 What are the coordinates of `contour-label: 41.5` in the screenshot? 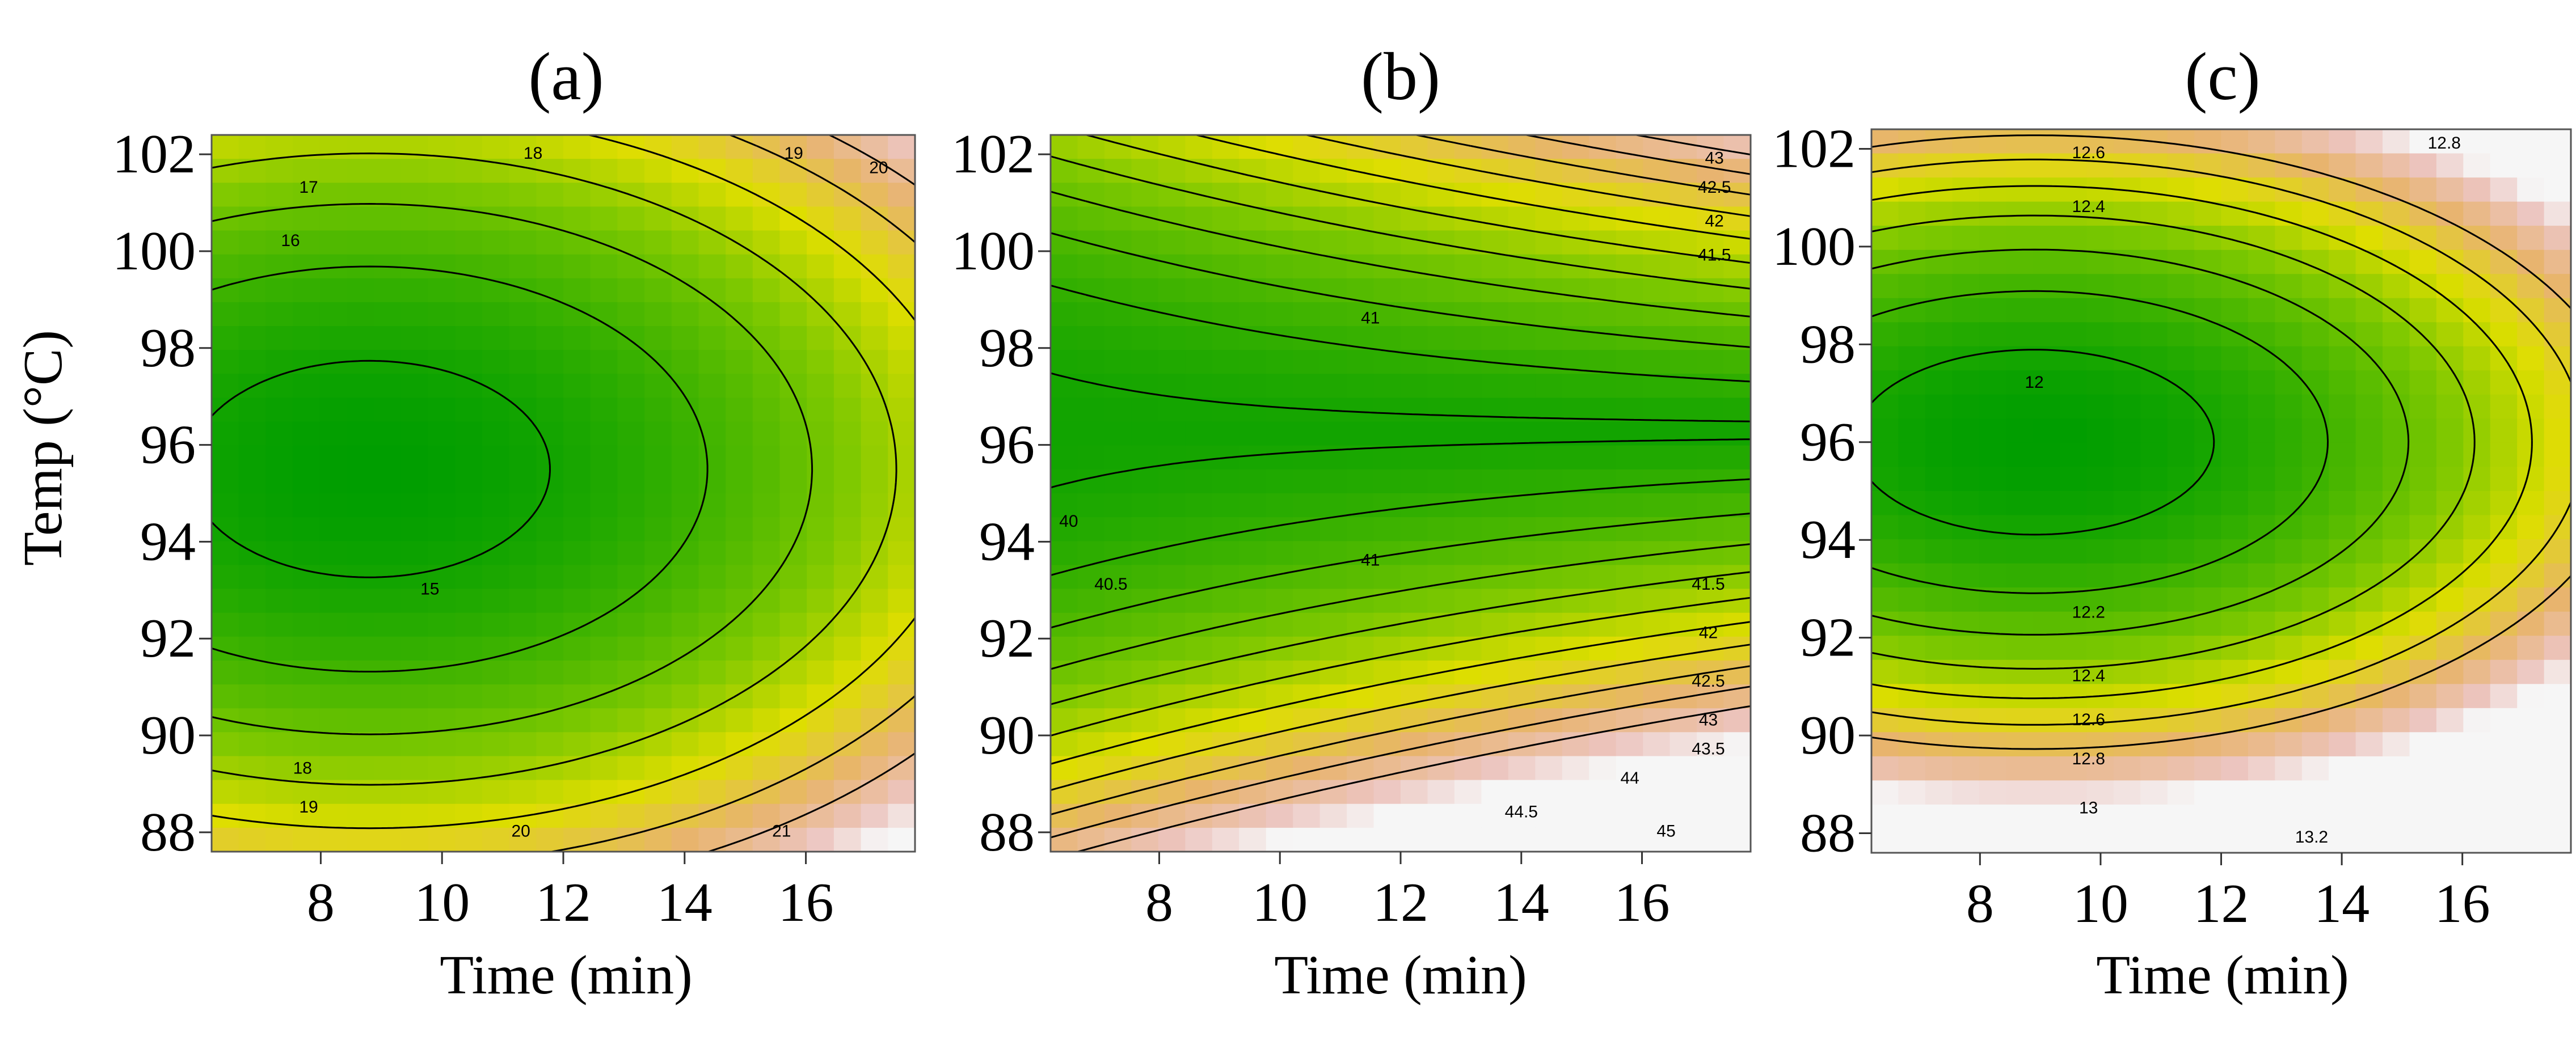 It's located at (1714, 255).